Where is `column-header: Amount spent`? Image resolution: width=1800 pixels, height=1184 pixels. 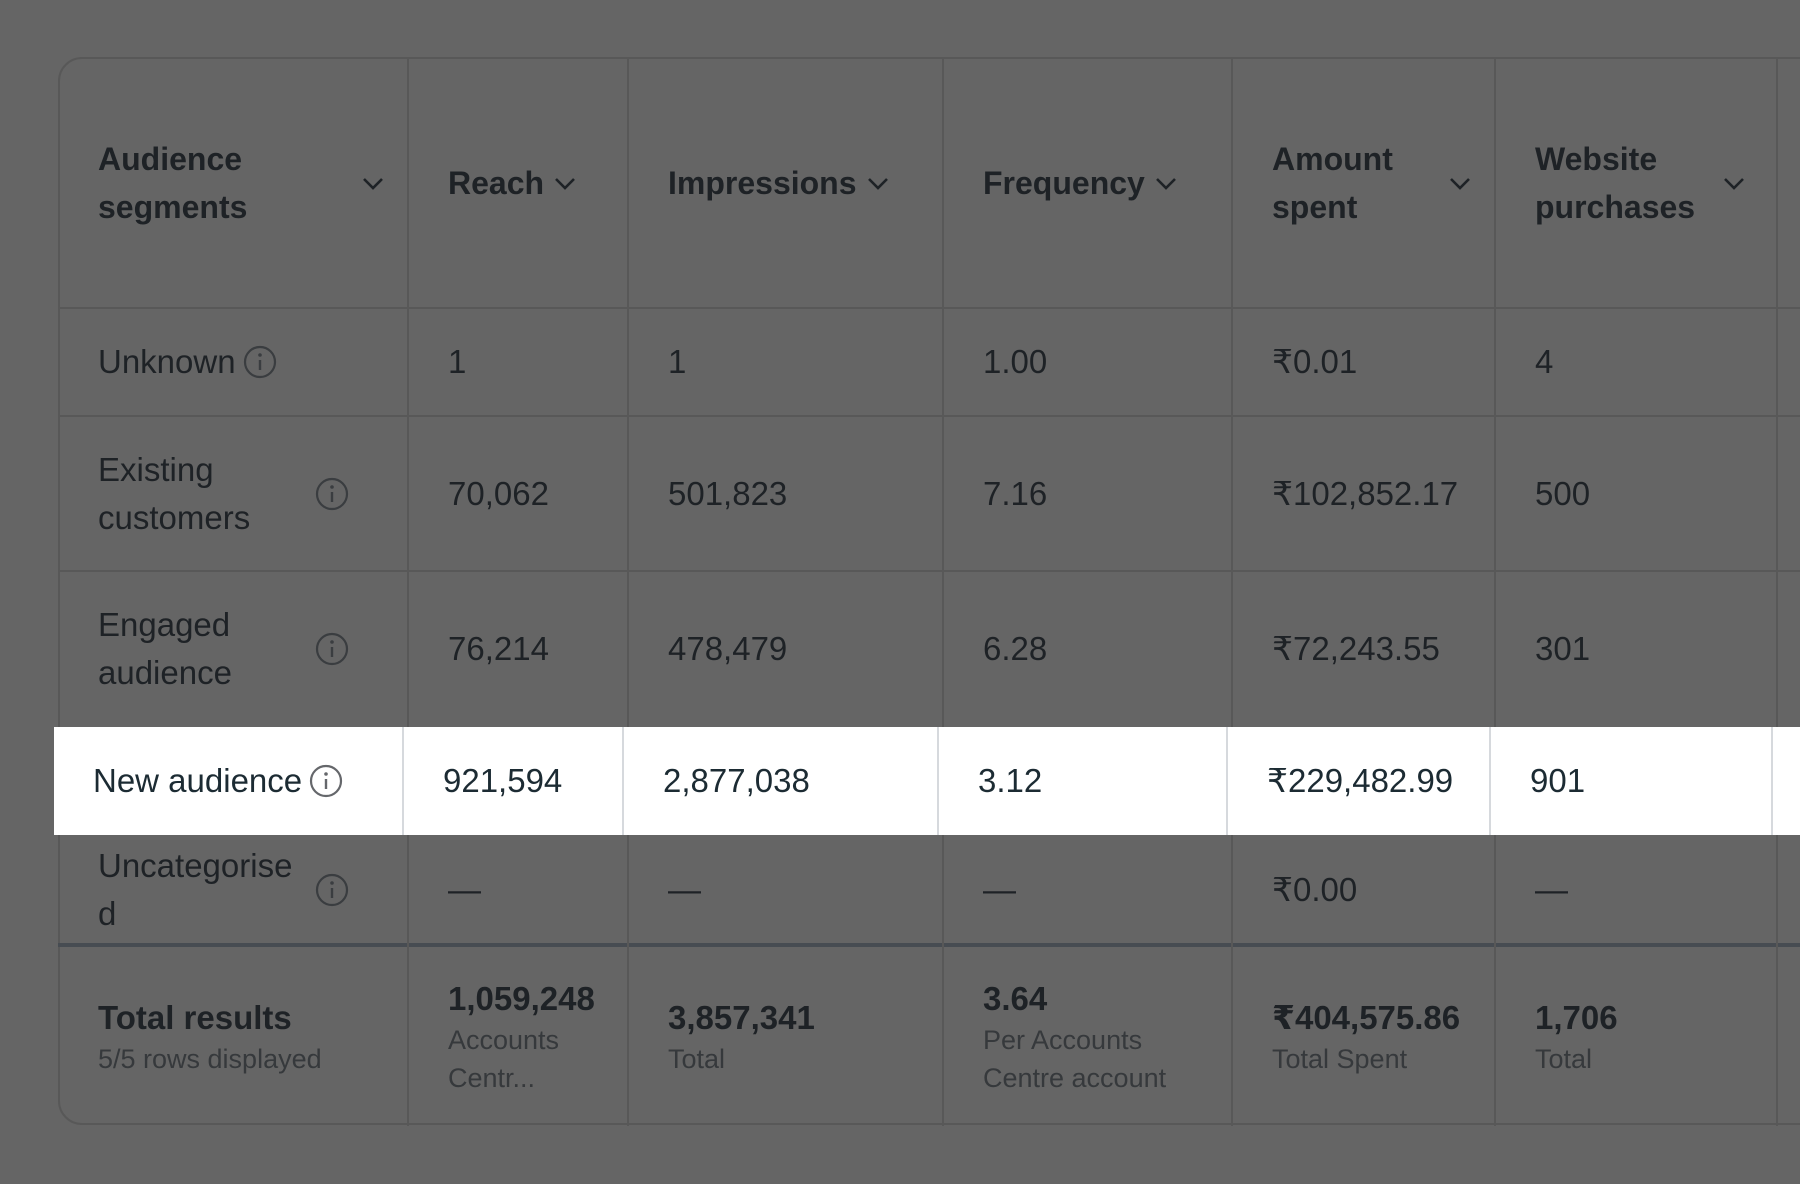 column-header: Amount spent is located at coordinates (1363, 182).